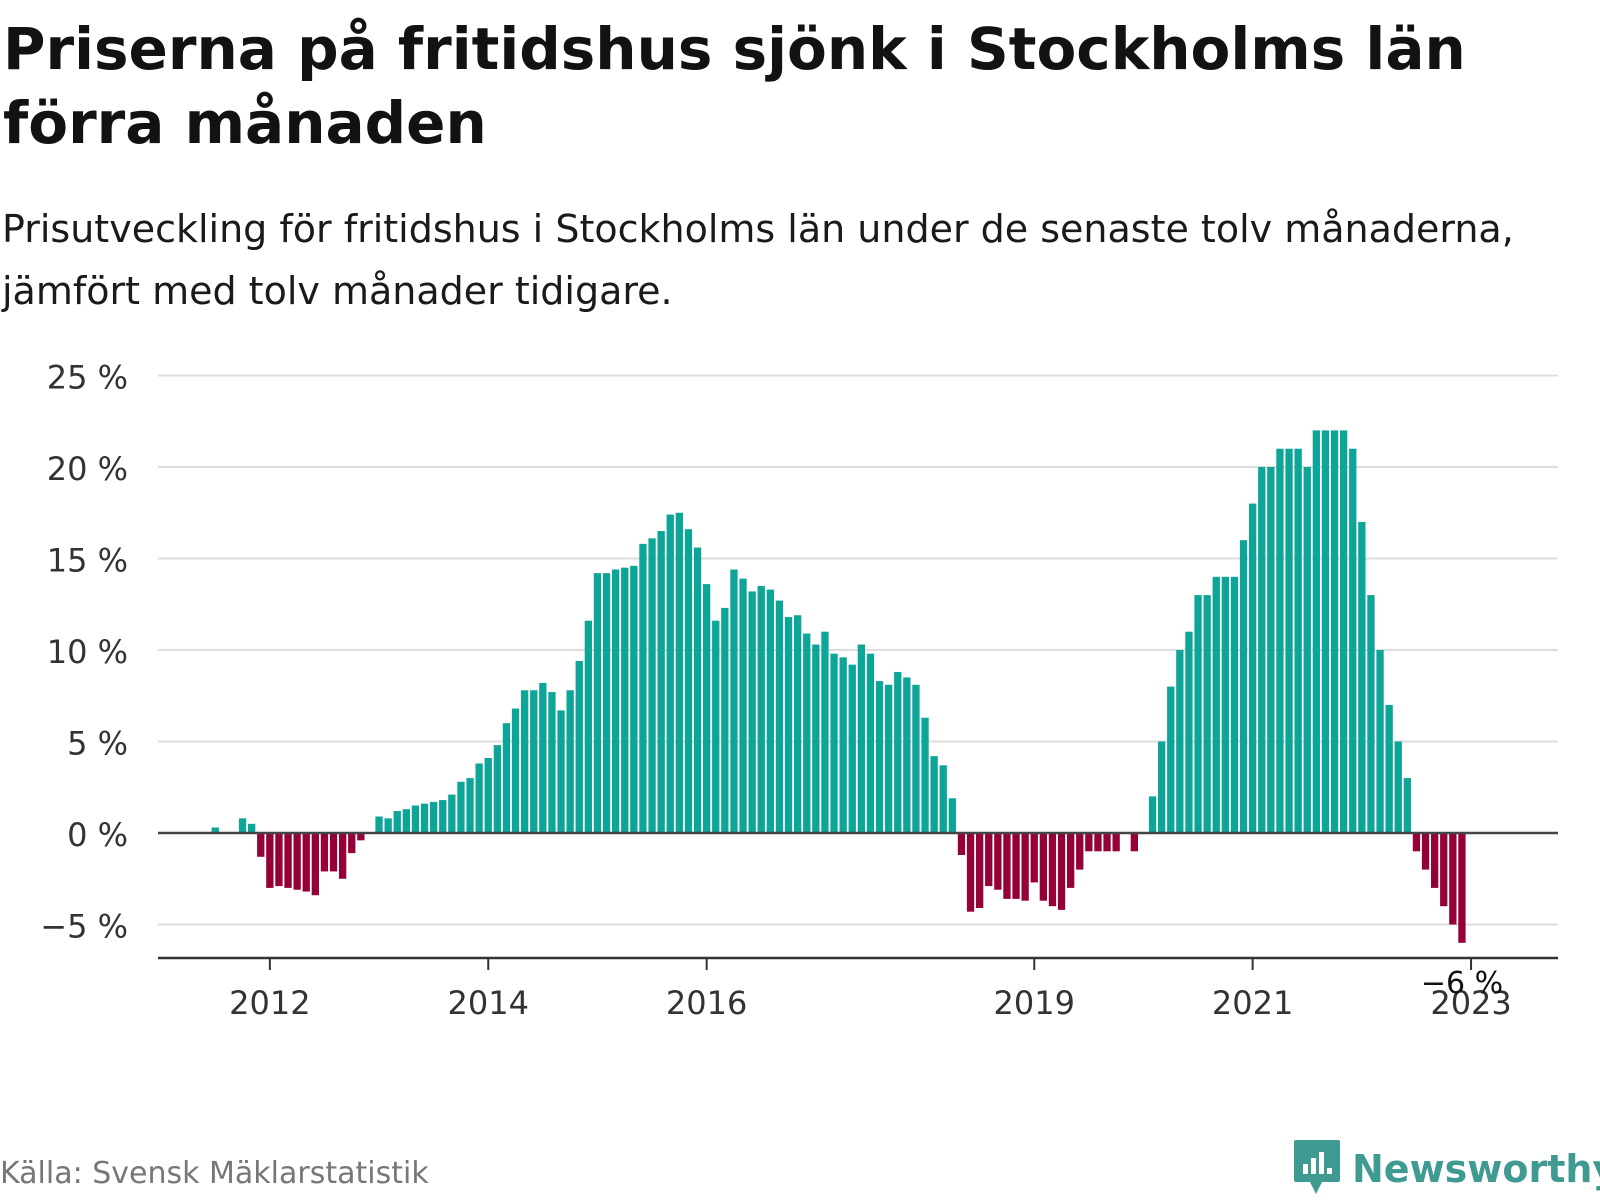 The width and height of the screenshot is (1600, 1200). Describe the element at coordinates (1317, 1167) in the screenshot. I see `bar-chart-speech-bubble-icon` at that location.